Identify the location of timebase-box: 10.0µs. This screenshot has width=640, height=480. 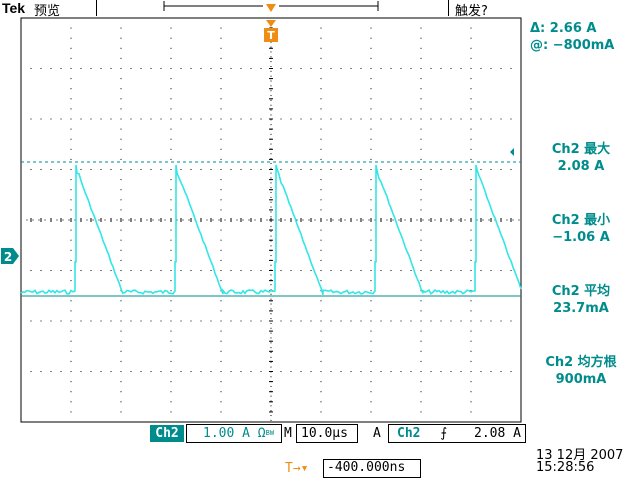
(327, 433).